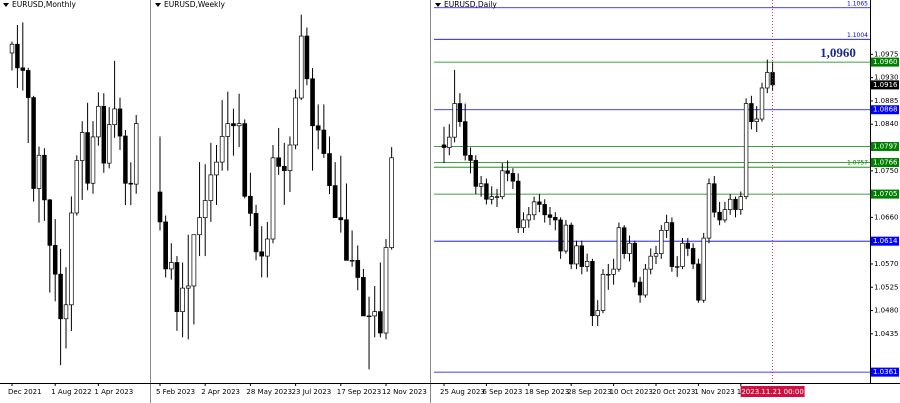 The image size is (900, 403). What do you see at coordinates (857, 35) in the screenshot?
I see `level-label: 1.1004` at bounding box center [857, 35].